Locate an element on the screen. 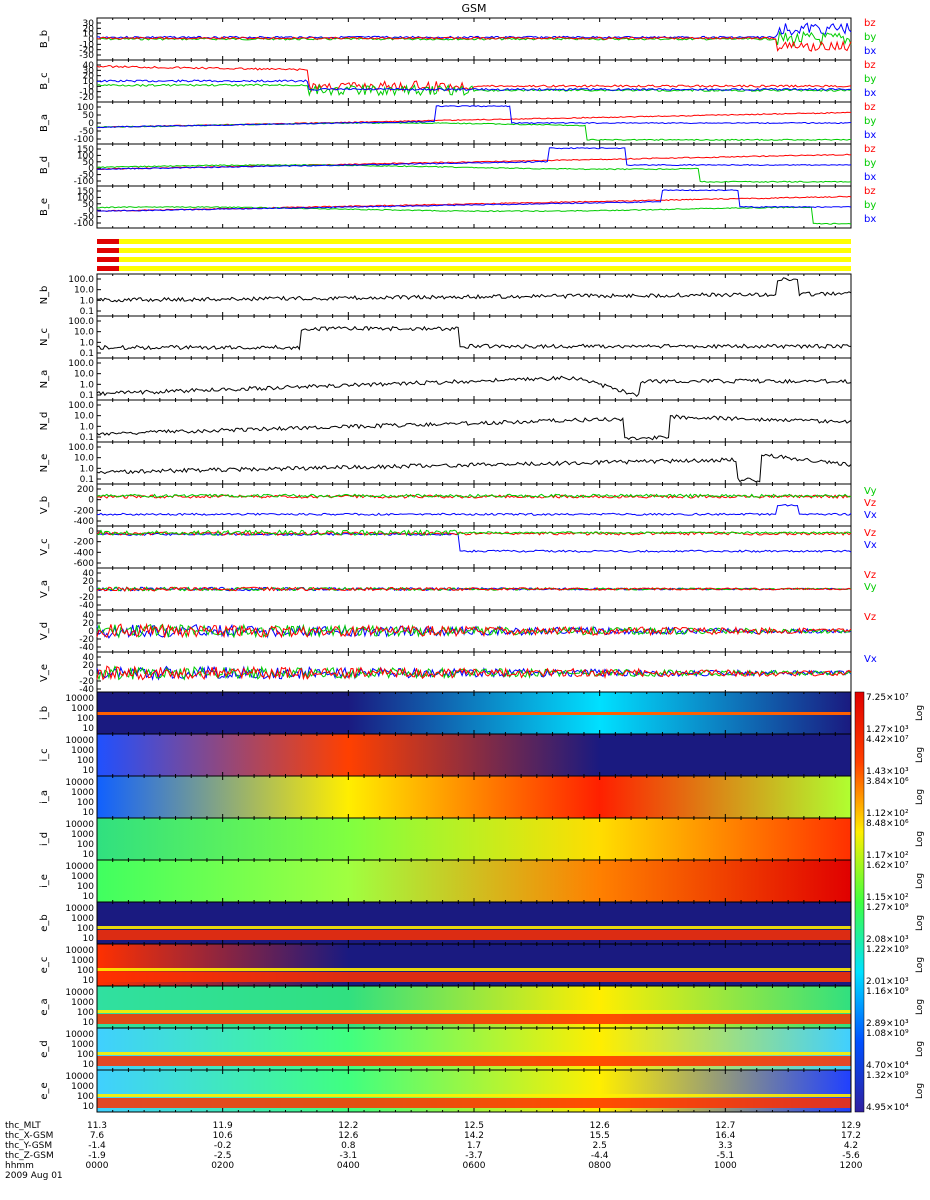  ephemeris-label: thc_Z-GSM is located at coordinates (29, 1156).